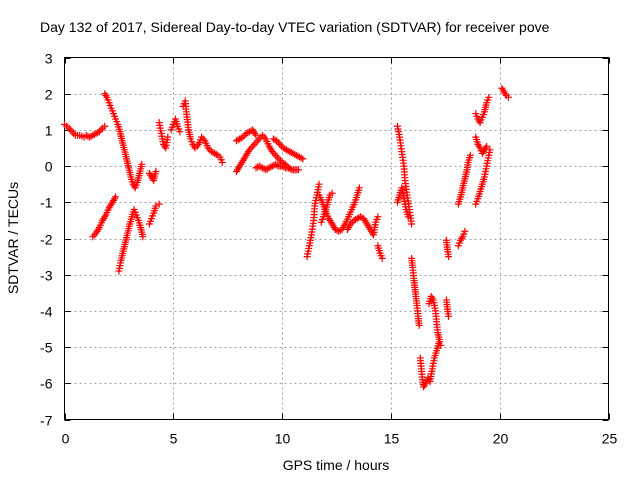 The height and width of the screenshot is (480, 640). What do you see at coordinates (336, 465) in the screenshot?
I see `x-axis-label: GPS time / hours` at bounding box center [336, 465].